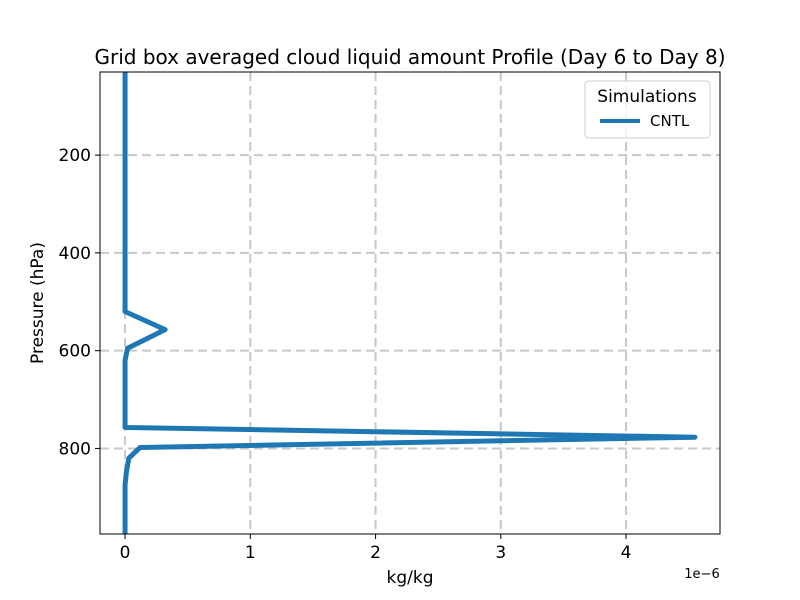 This screenshot has height=600, width=800. I want to click on x-axis-label: kg/kg, so click(410, 578).